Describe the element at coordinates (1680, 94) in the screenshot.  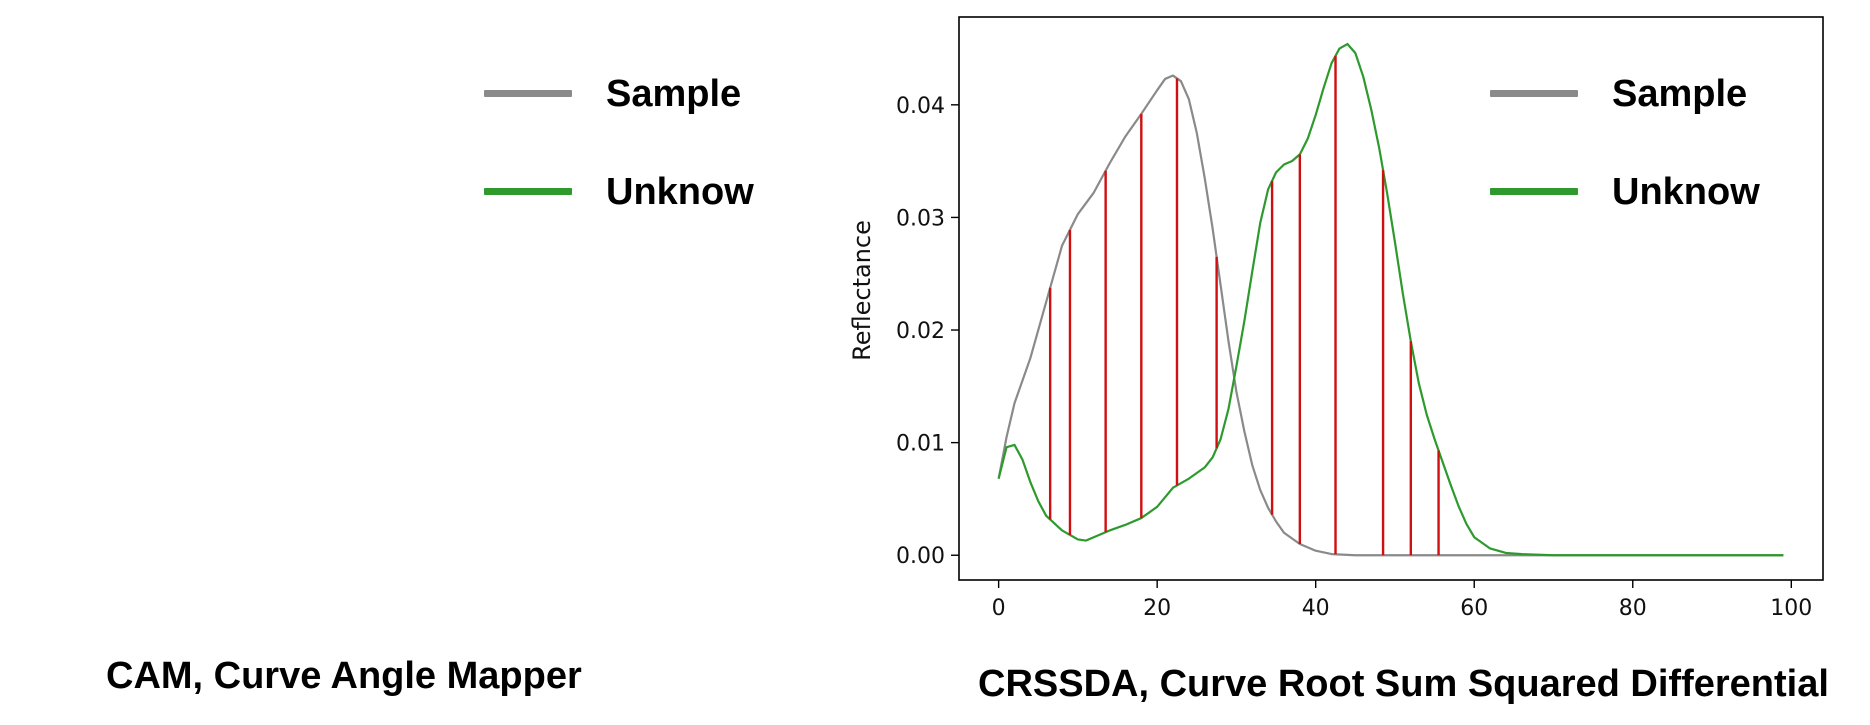
I see `crssda-legend-label-sample: Sample` at that location.